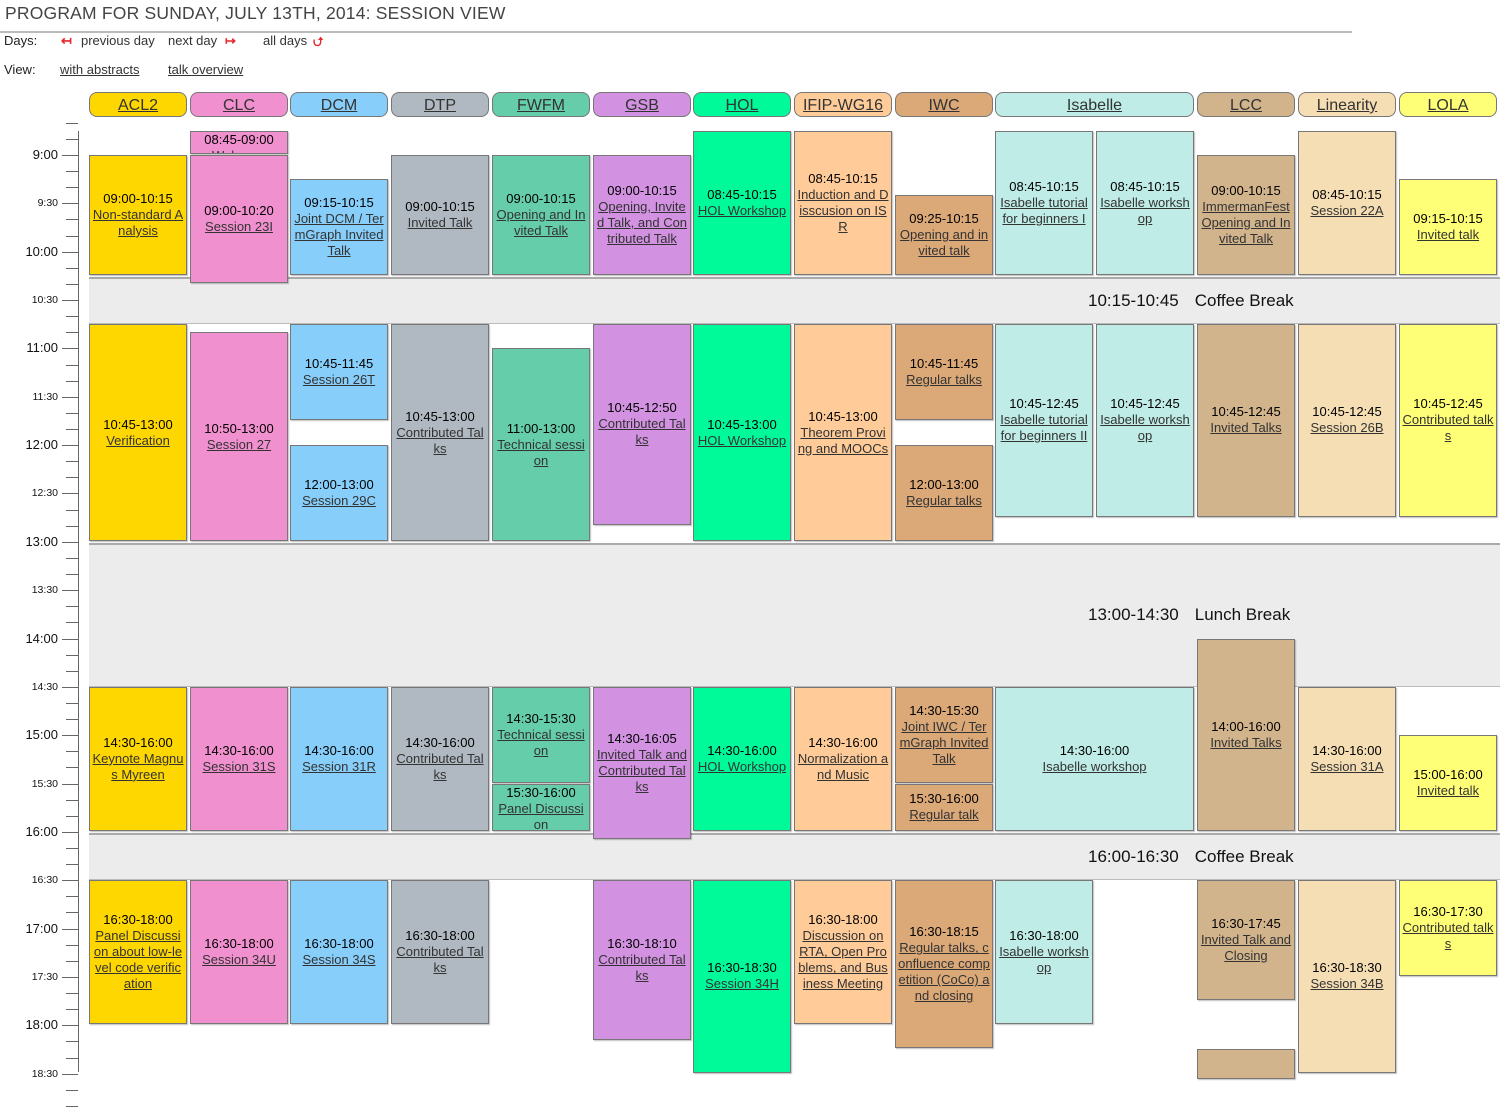  I want to click on session-box: 10:45-11:45 Session 26T, so click(339, 372).